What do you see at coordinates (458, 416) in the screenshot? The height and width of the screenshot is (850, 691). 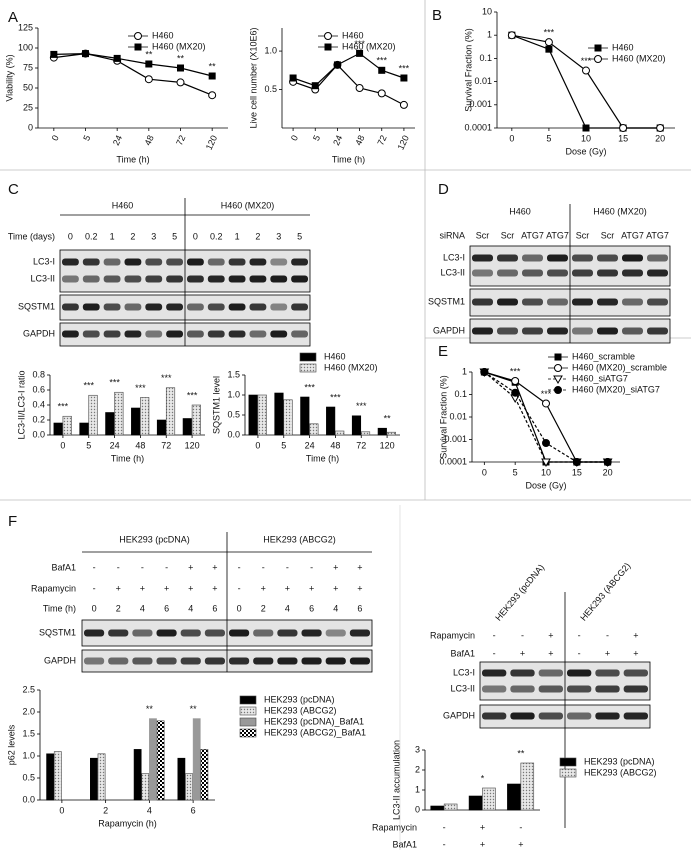 I see `y-tick-label: 0.01` at bounding box center [458, 416].